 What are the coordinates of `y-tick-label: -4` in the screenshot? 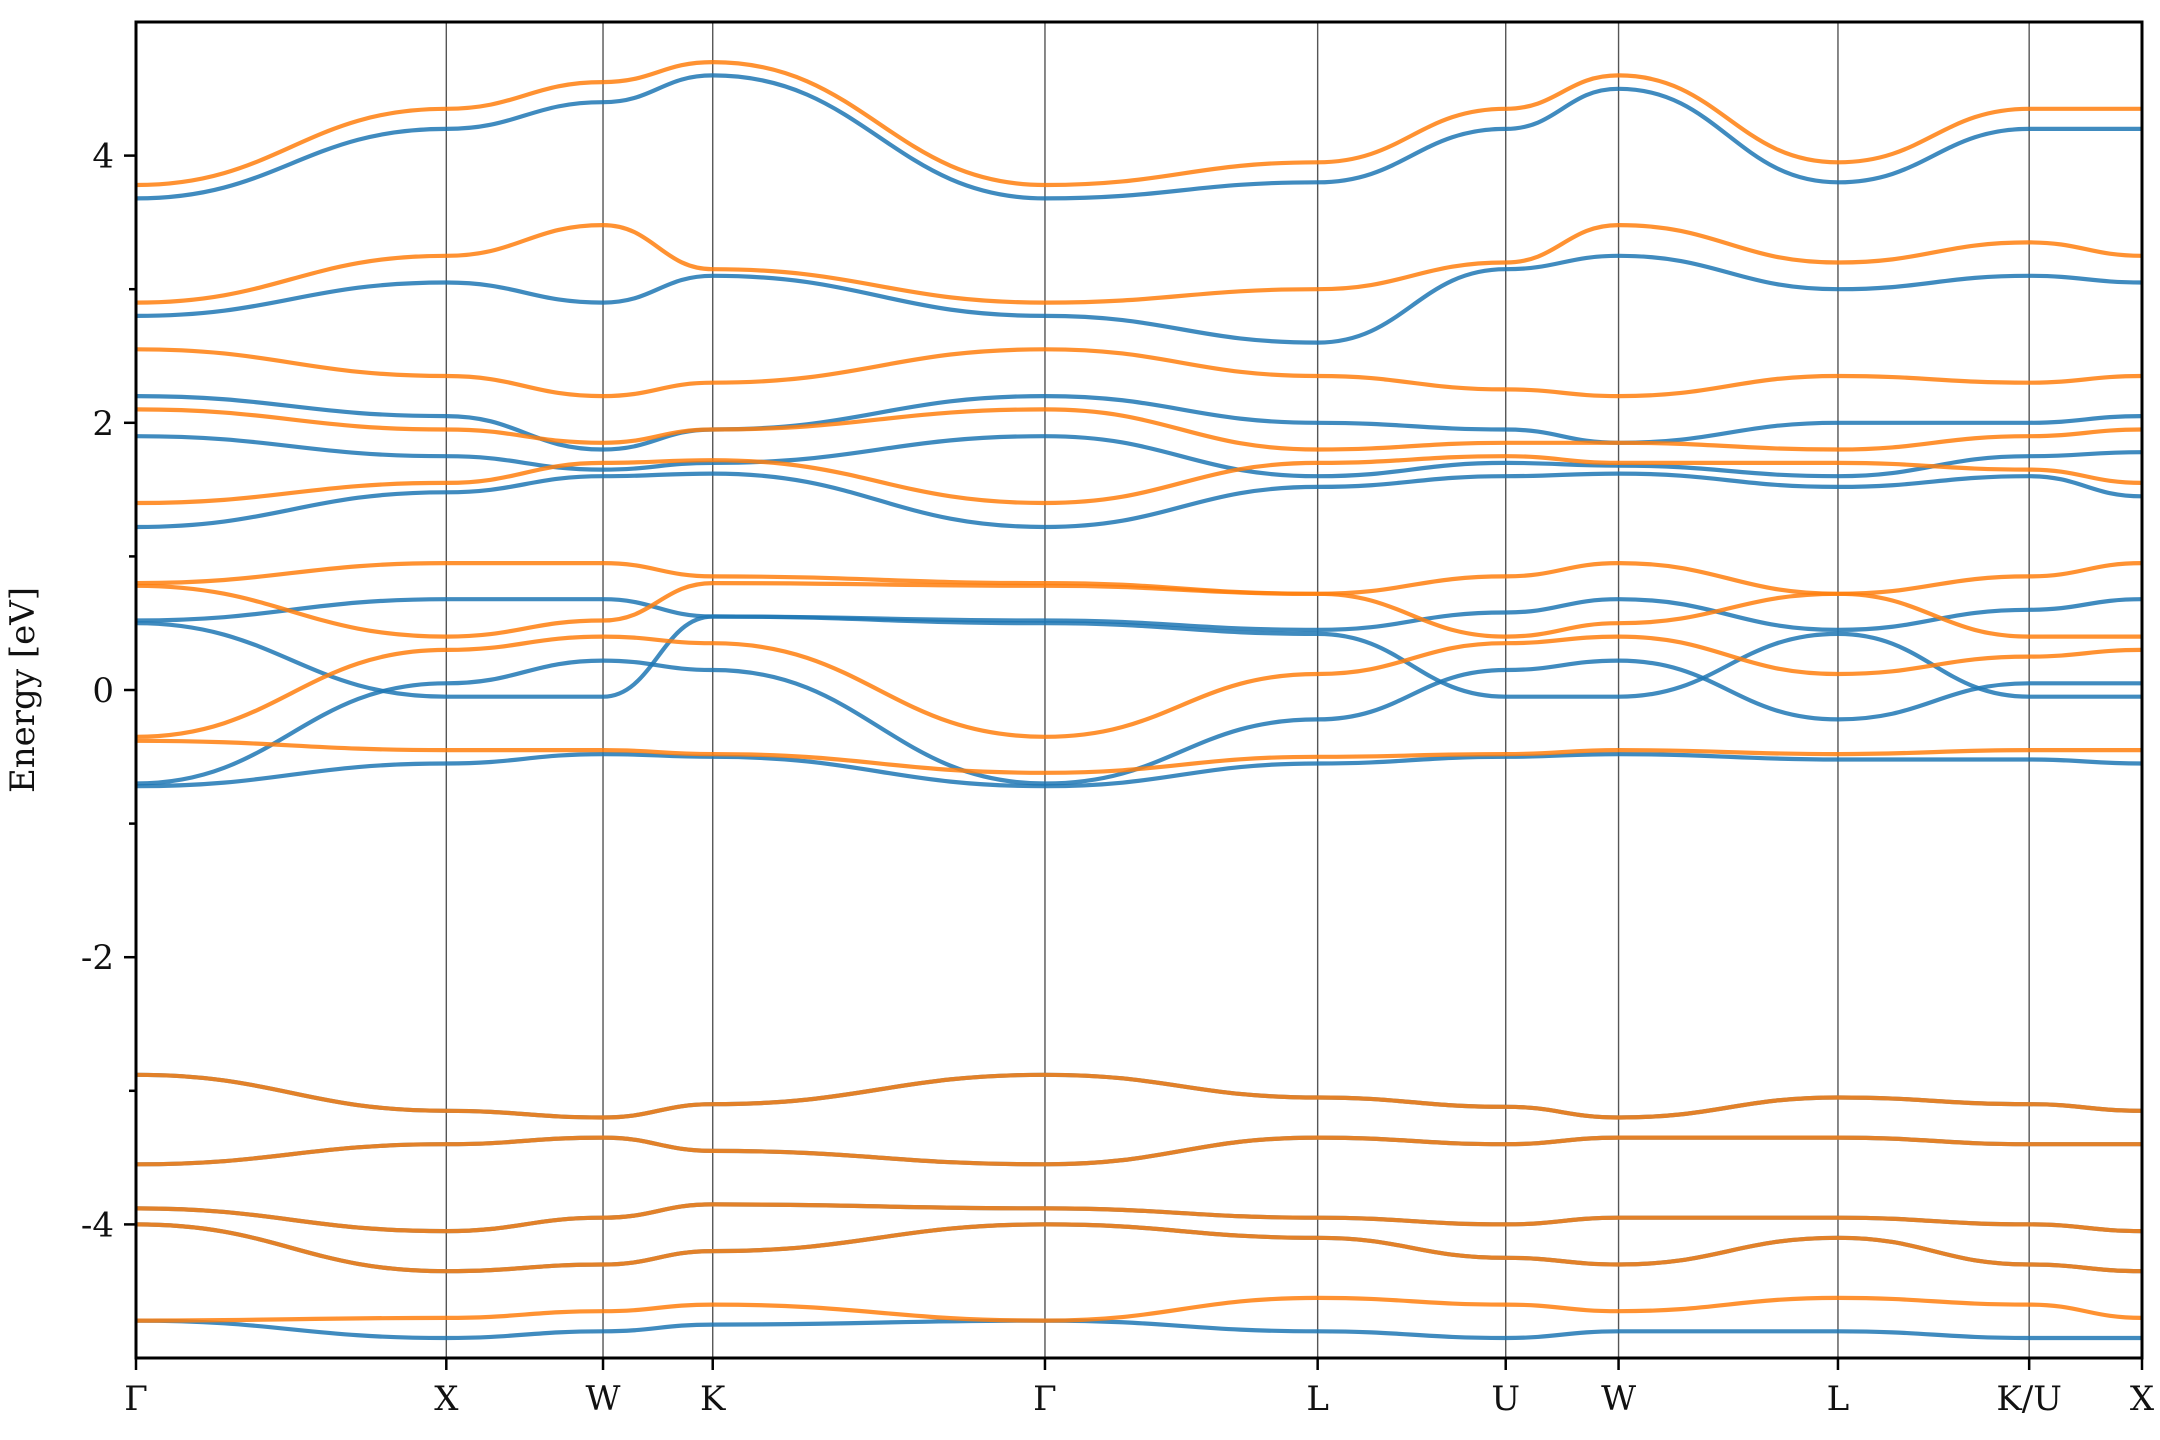 It's located at (97, 1225).